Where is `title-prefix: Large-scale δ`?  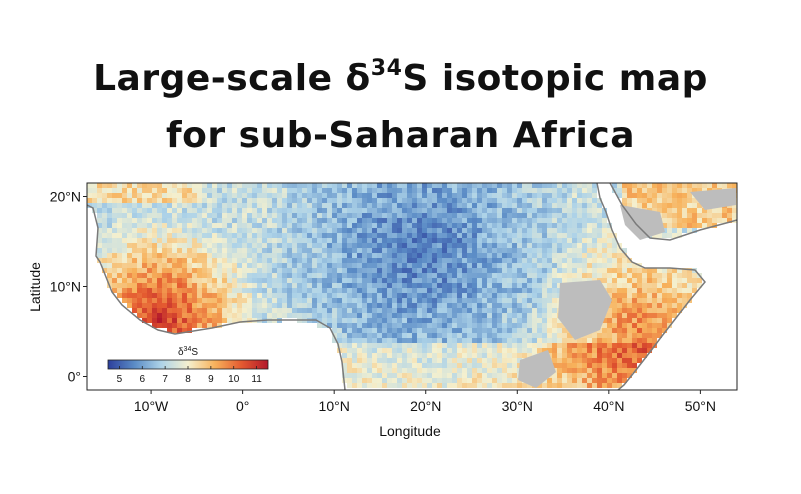 title-prefix: Large-scale δ is located at coordinates (232, 78).